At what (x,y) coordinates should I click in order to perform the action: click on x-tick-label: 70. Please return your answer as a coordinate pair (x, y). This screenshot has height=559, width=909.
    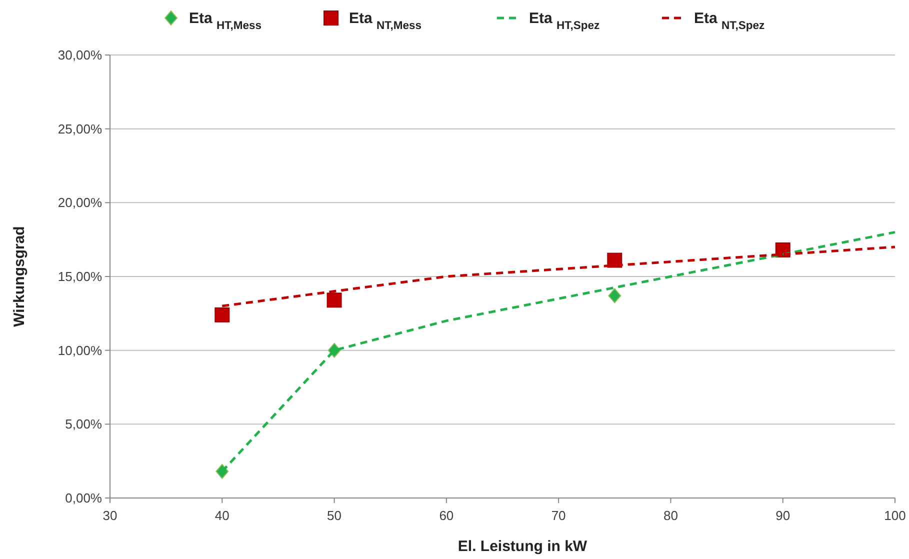
    Looking at the image, I should click on (558, 515).